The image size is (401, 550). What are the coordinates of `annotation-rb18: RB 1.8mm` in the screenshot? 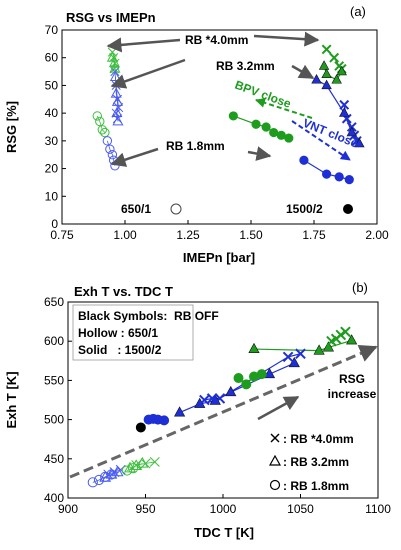 It's located at (195, 146).